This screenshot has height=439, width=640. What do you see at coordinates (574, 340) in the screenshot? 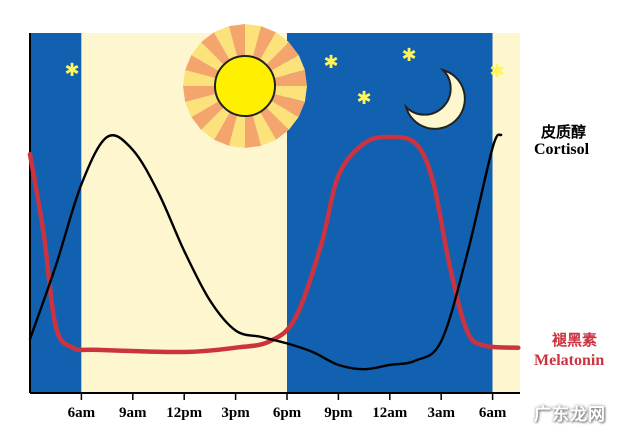
I see `legend-melatonin-cn: 褪黑素` at bounding box center [574, 340].